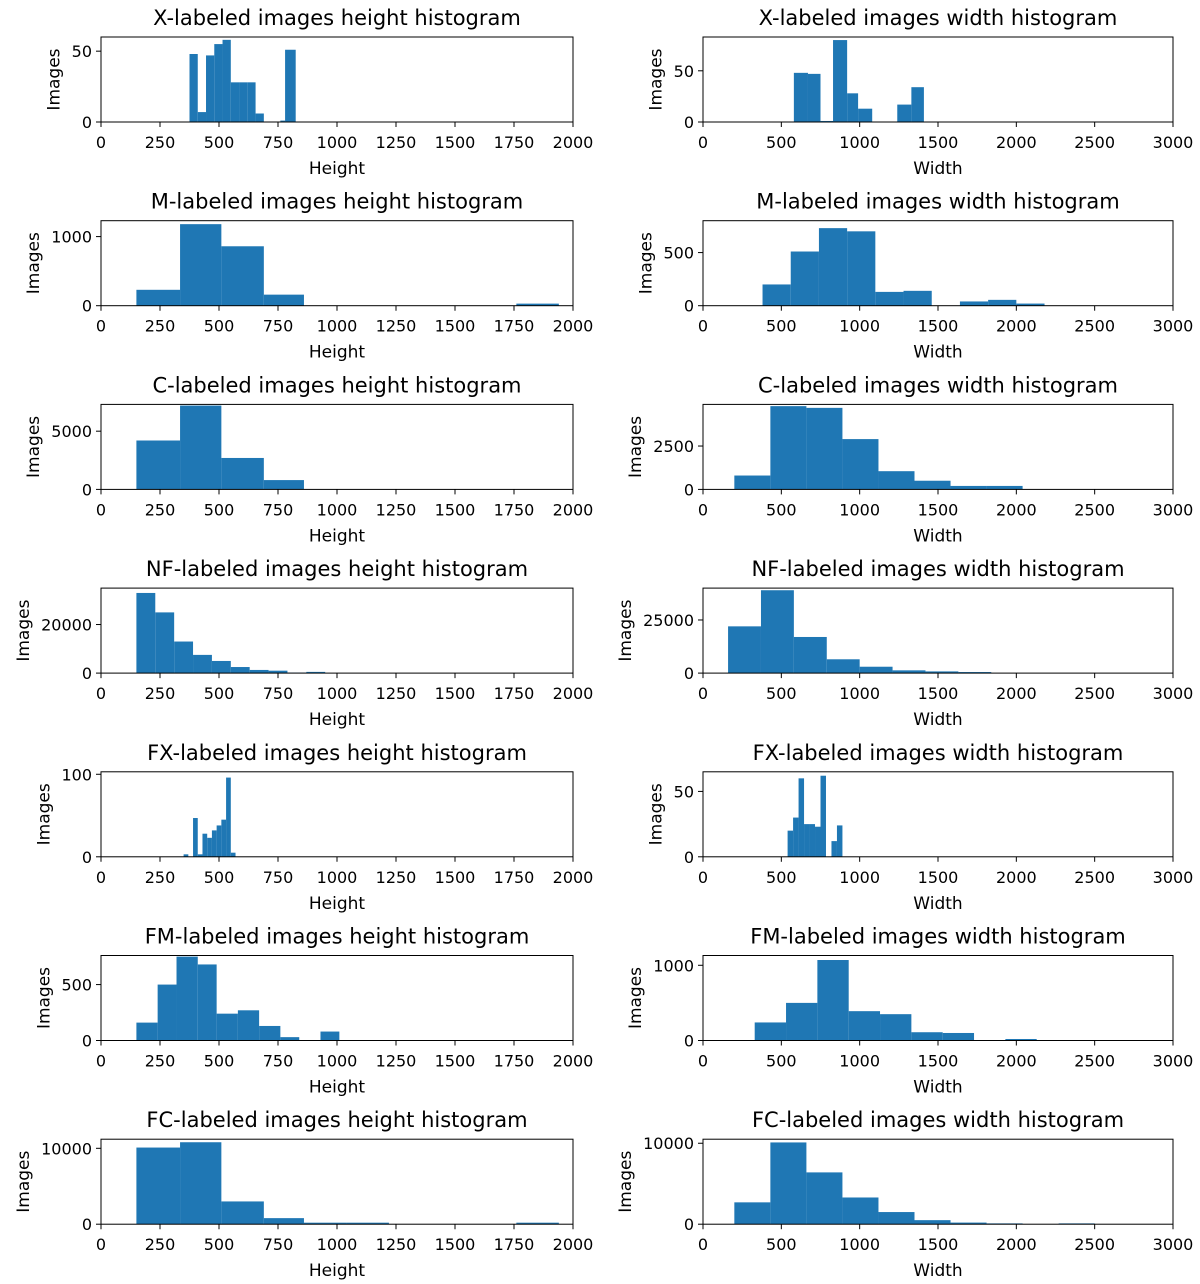 This screenshot has width=1200, height=1284. What do you see at coordinates (1094, 1244) in the screenshot?
I see `fc-width-xtick-label: 2500` at bounding box center [1094, 1244].